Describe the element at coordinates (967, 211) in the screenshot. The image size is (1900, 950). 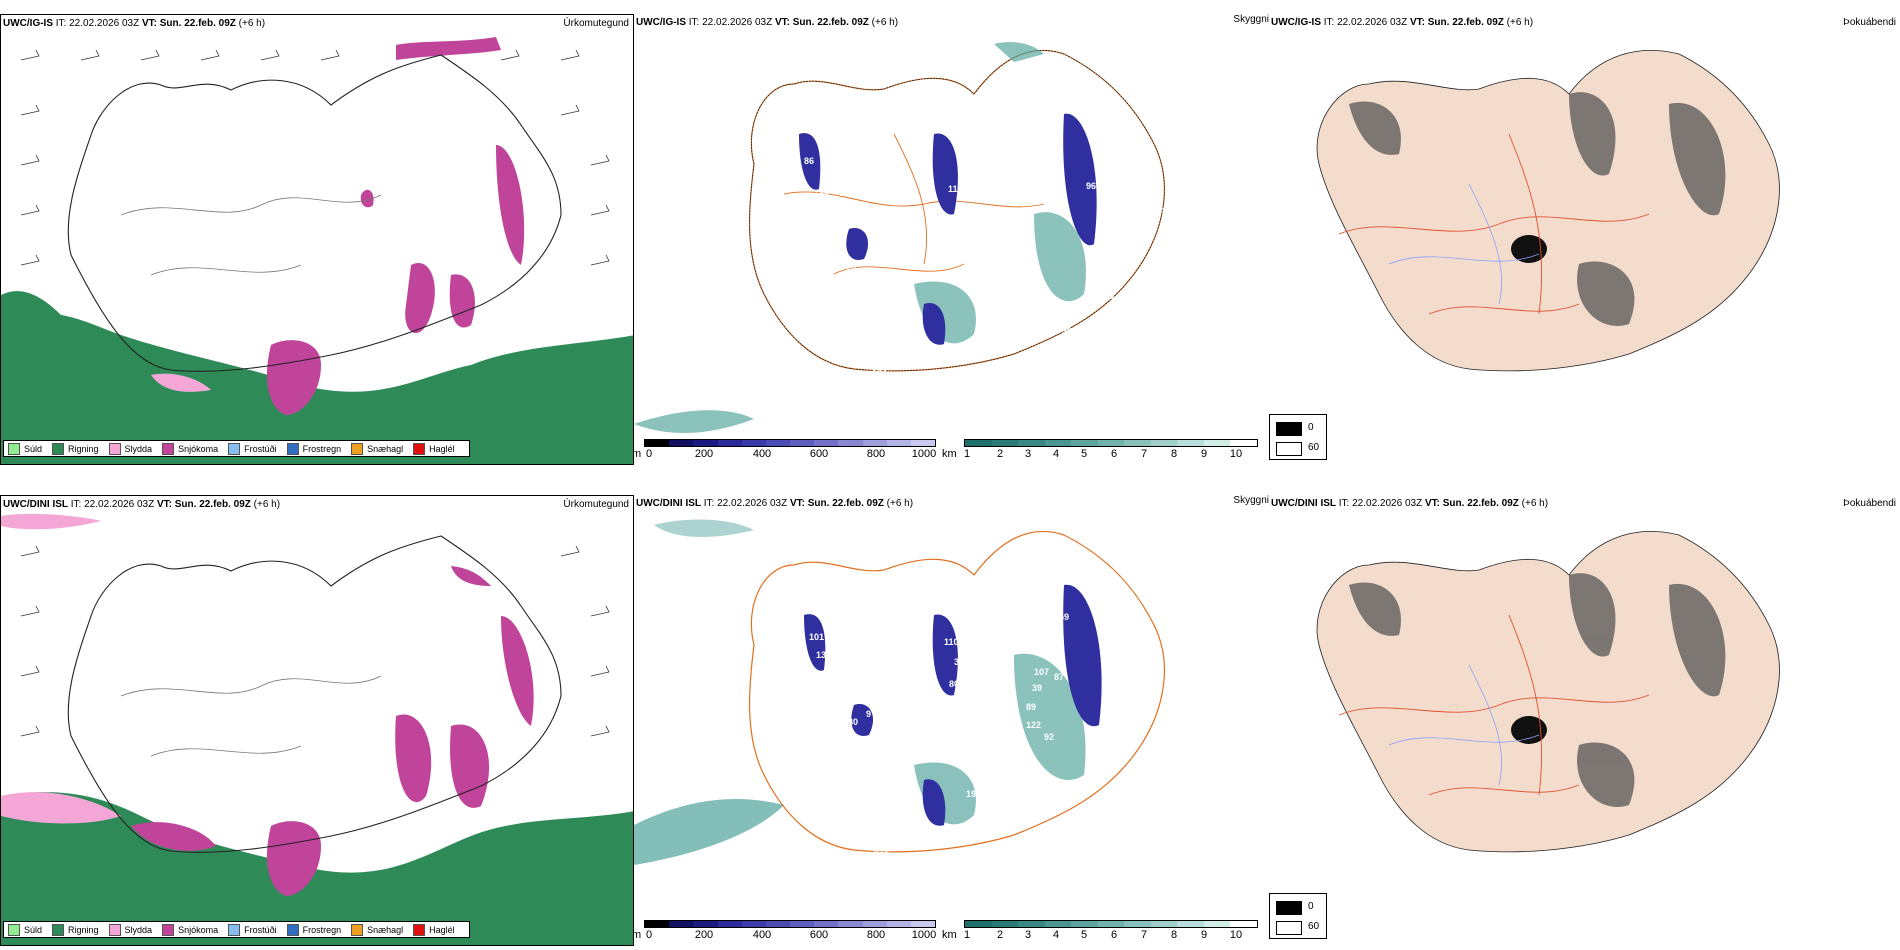
I see `ceiling-label: 94` at that location.